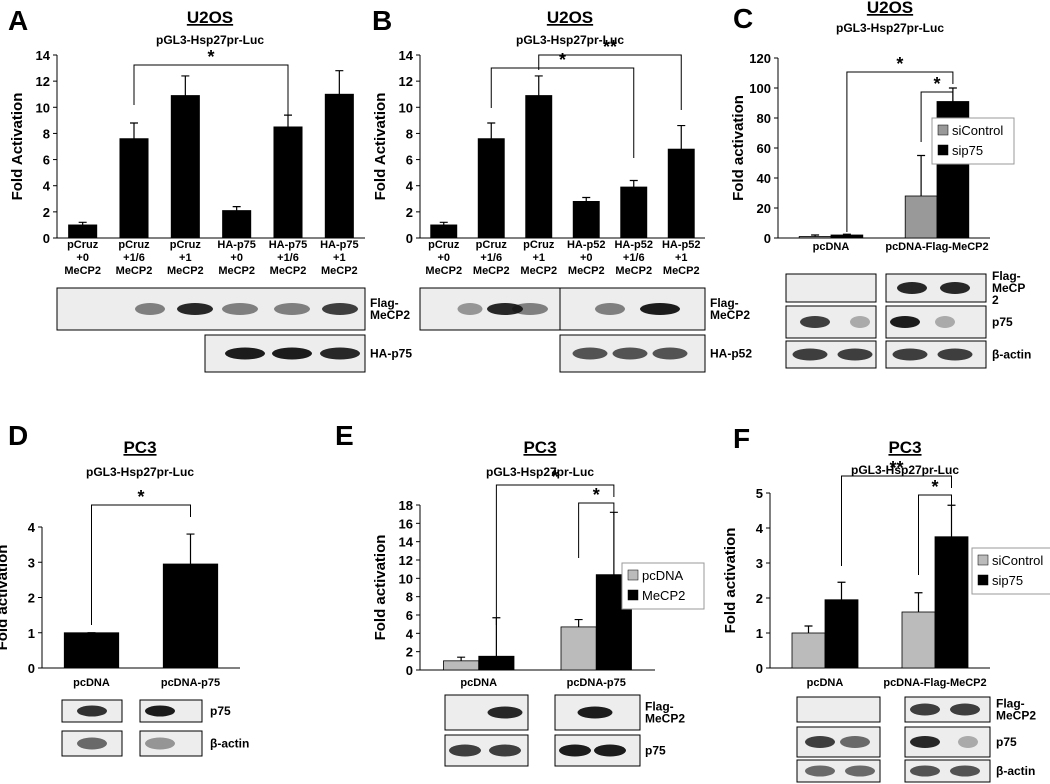 The width and height of the screenshot is (1050, 784). I want to click on panel-letter: B, so click(382, 20).